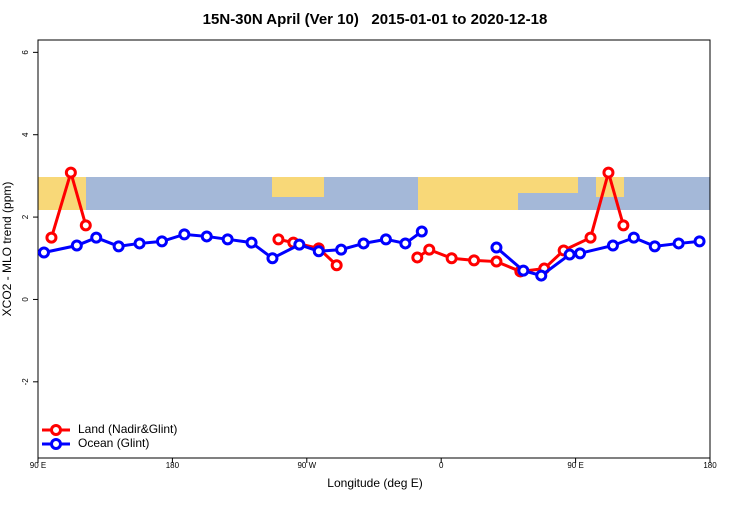  Describe the element at coordinates (113, 443) in the screenshot. I see `legend-label: Ocean (Glint)` at that location.